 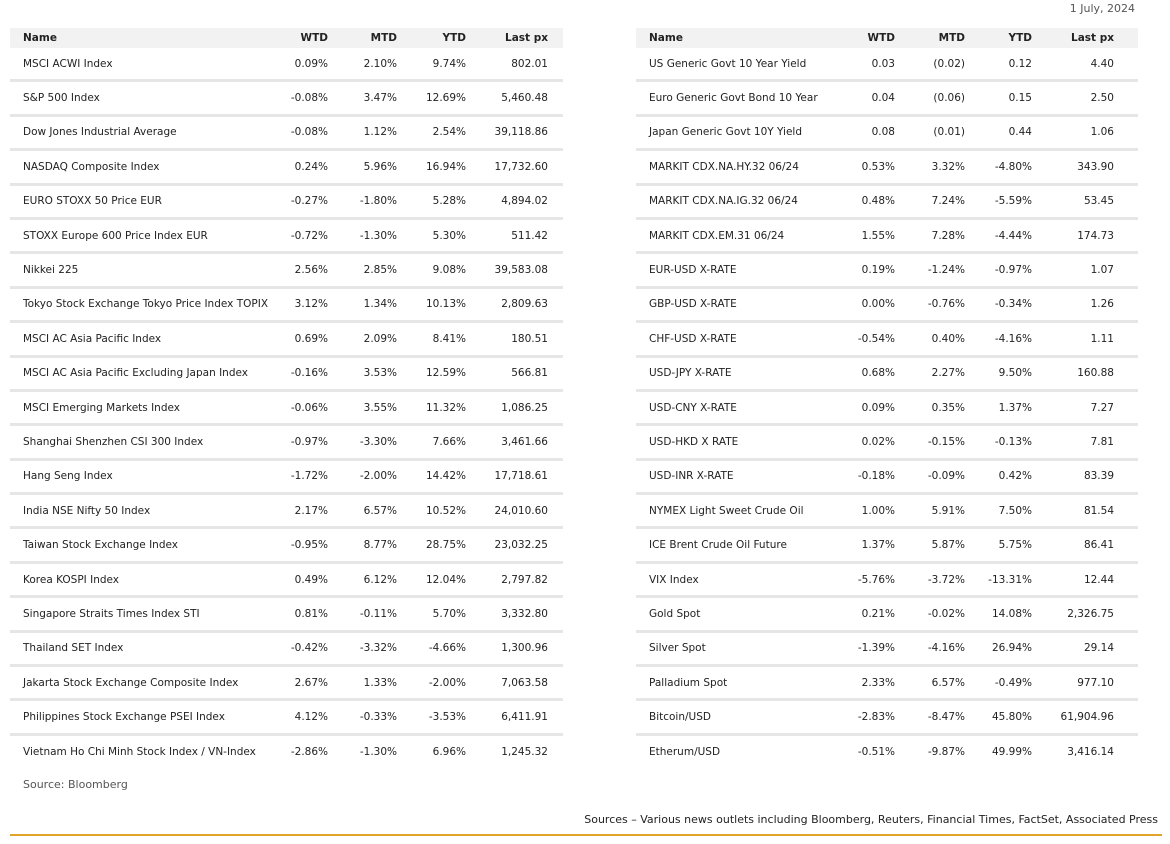 What do you see at coordinates (1098, 201) in the screenshot?
I see `cell-value: 53.45` at bounding box center [1098, 201].